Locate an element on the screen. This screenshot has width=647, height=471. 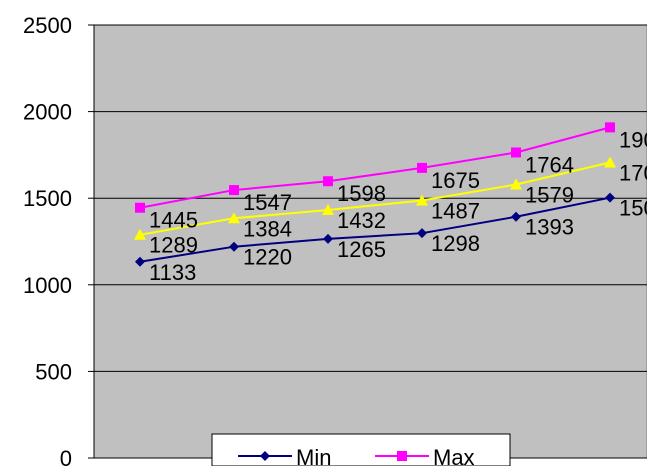
data-label: 1909 is located at coordinates (633, 139).